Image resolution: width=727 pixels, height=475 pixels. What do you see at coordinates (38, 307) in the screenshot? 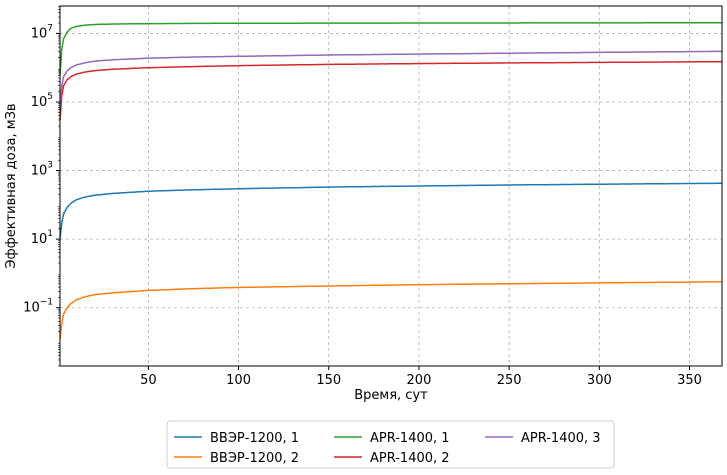
I see `y-tick-label: 10⁻¹` at bounding box center [38, 307].